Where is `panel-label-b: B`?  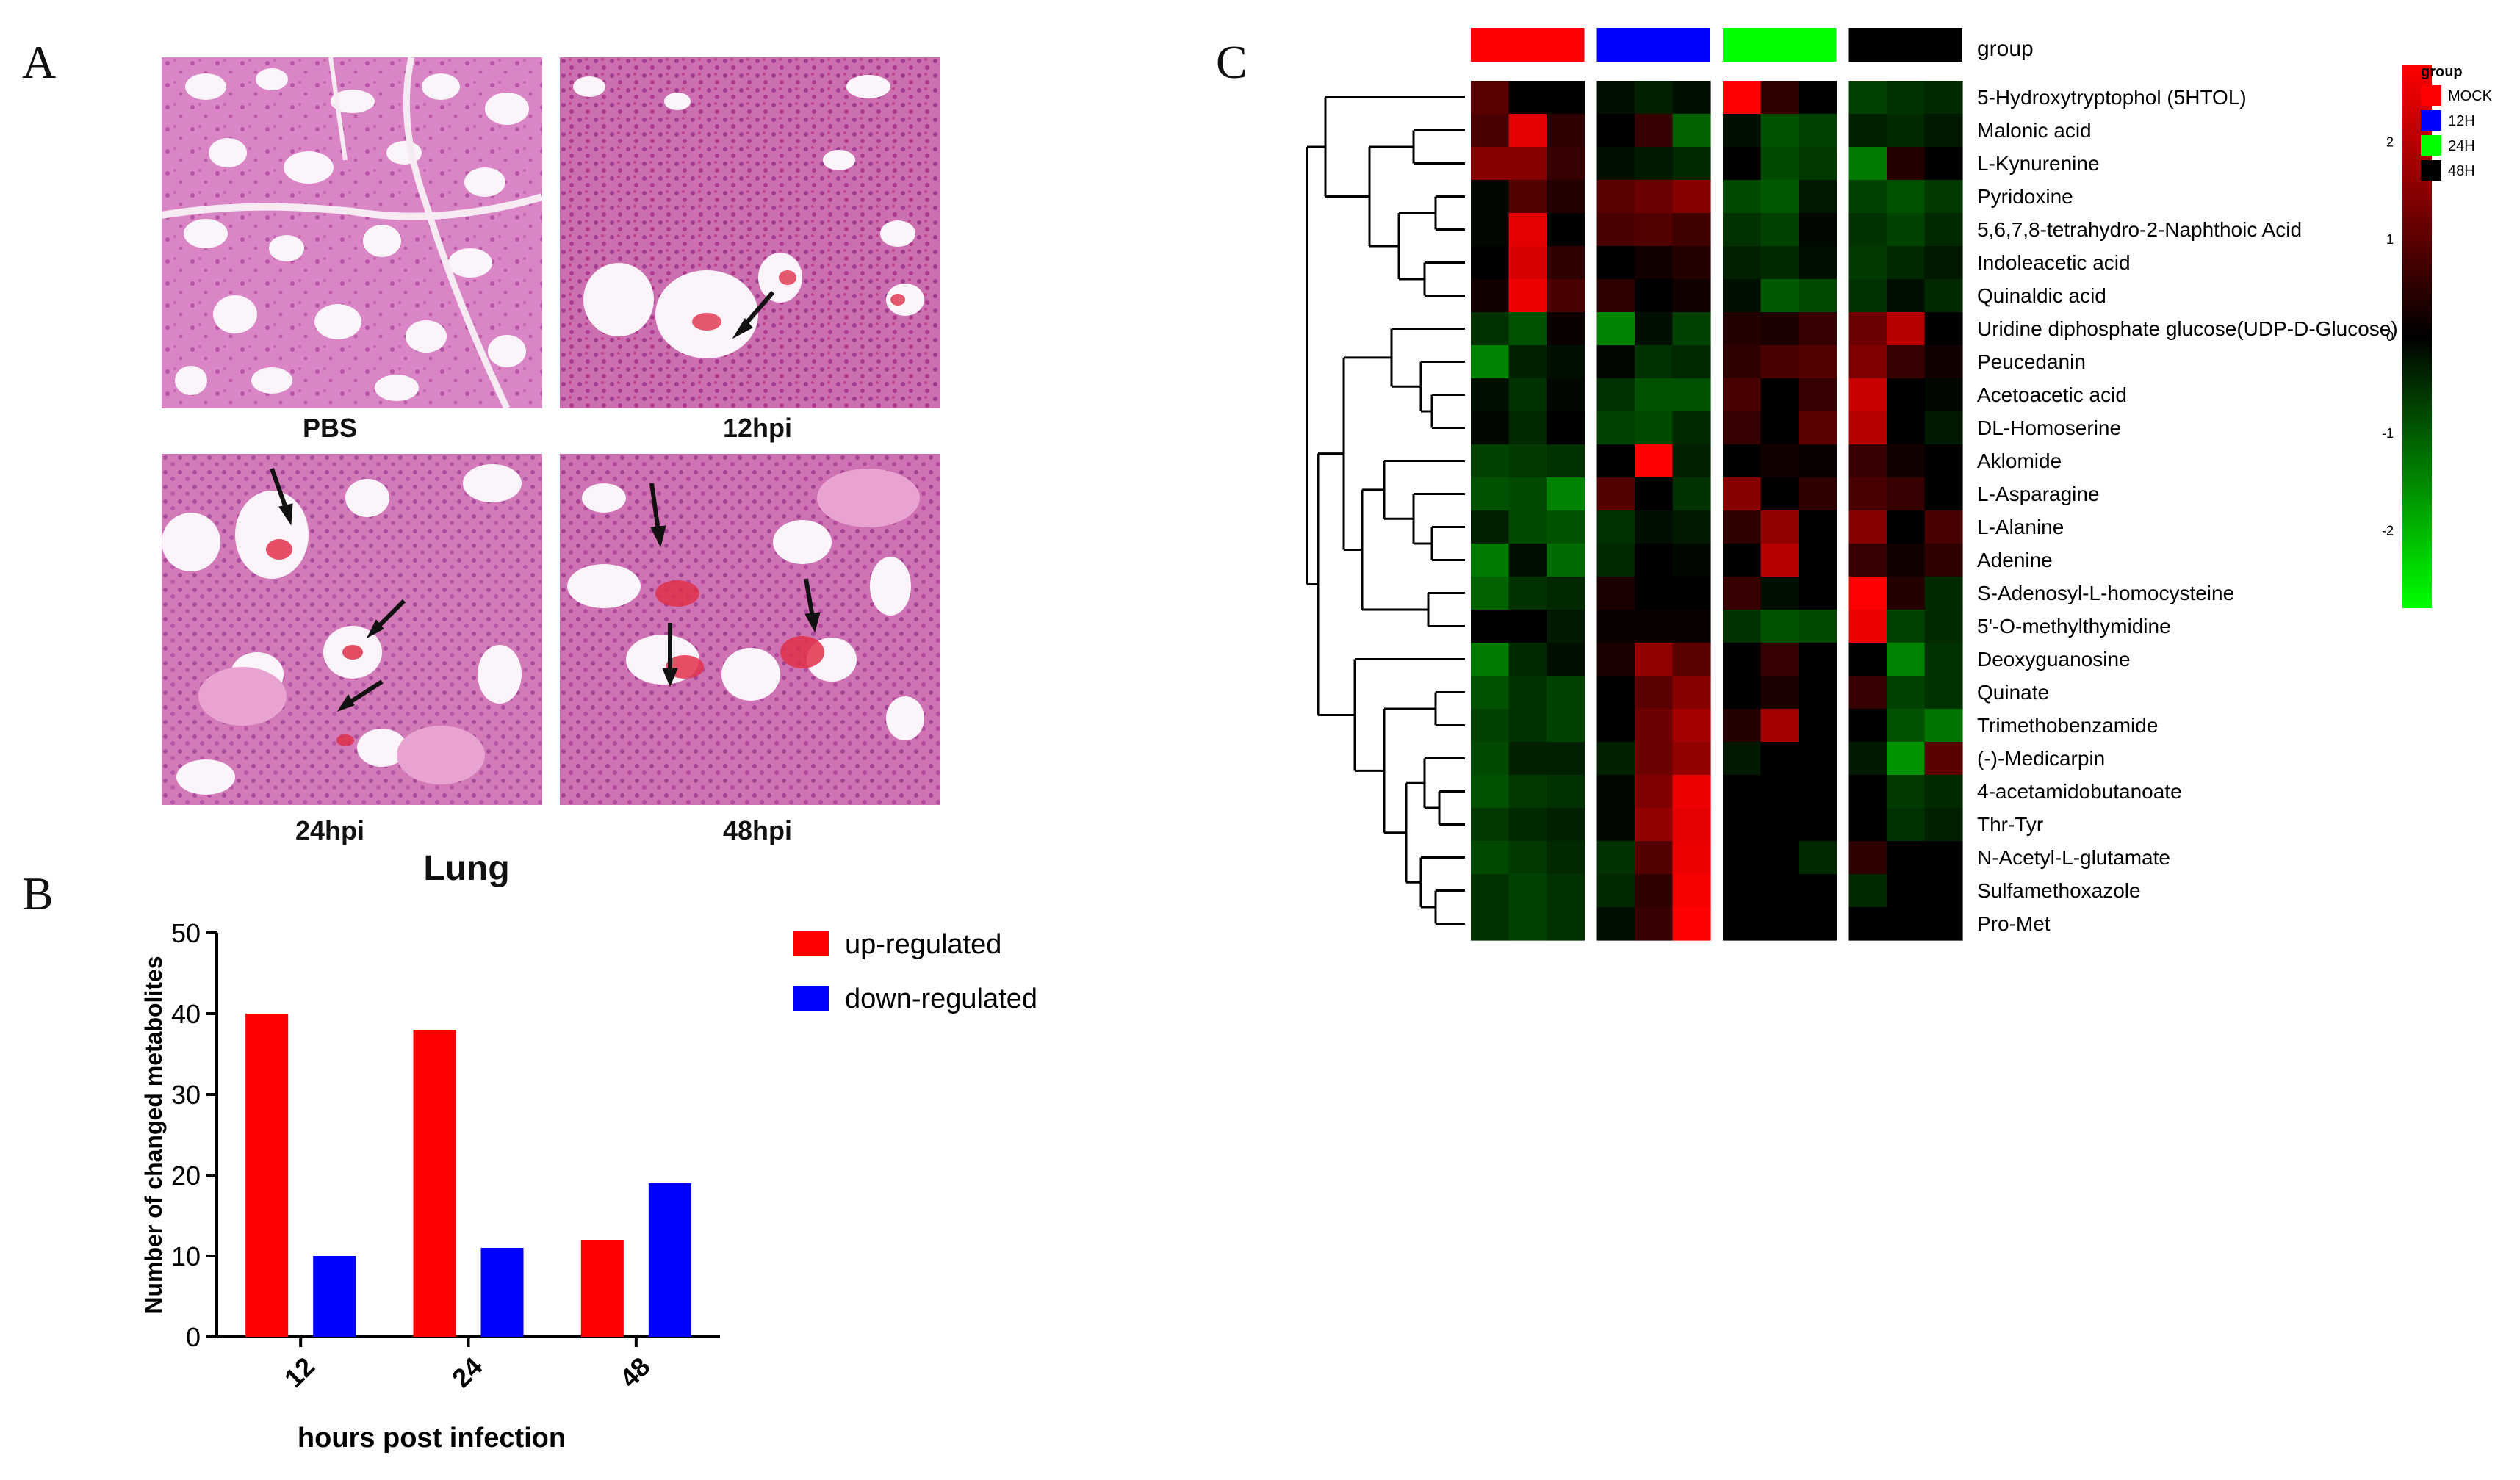 panel-label-b: B is located at coordinates (38, 893).